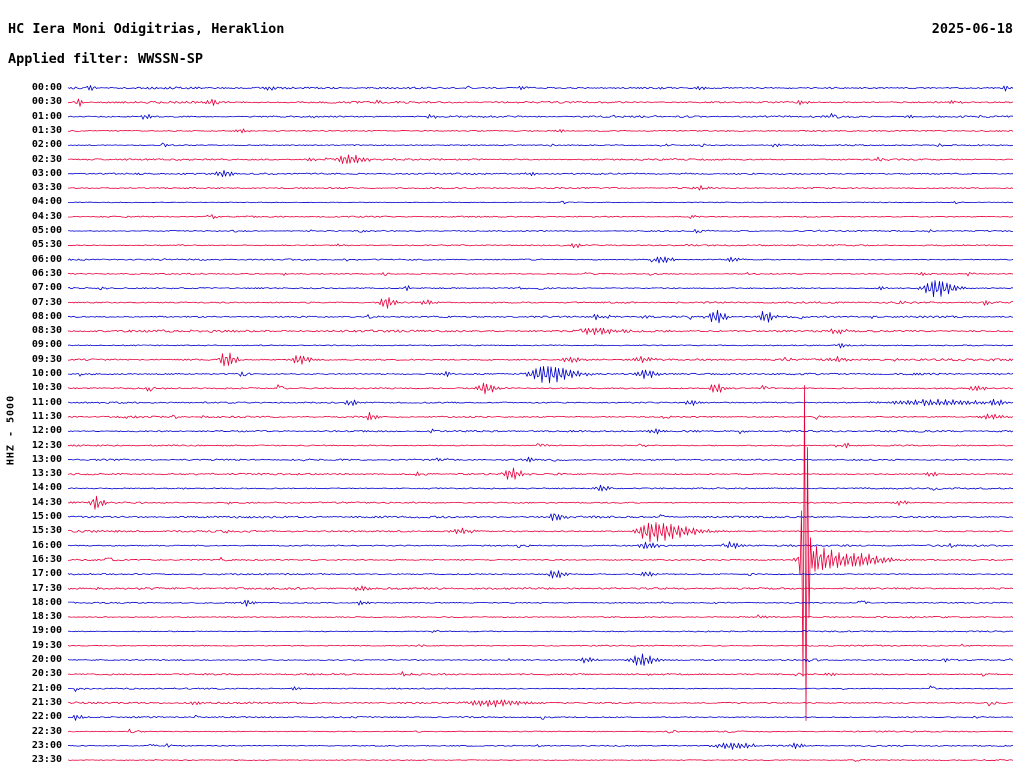  What do you see at coordinates (46, 431) in the screenshot?
I see `time-label: 12:00` at bounding box center [46, 431].